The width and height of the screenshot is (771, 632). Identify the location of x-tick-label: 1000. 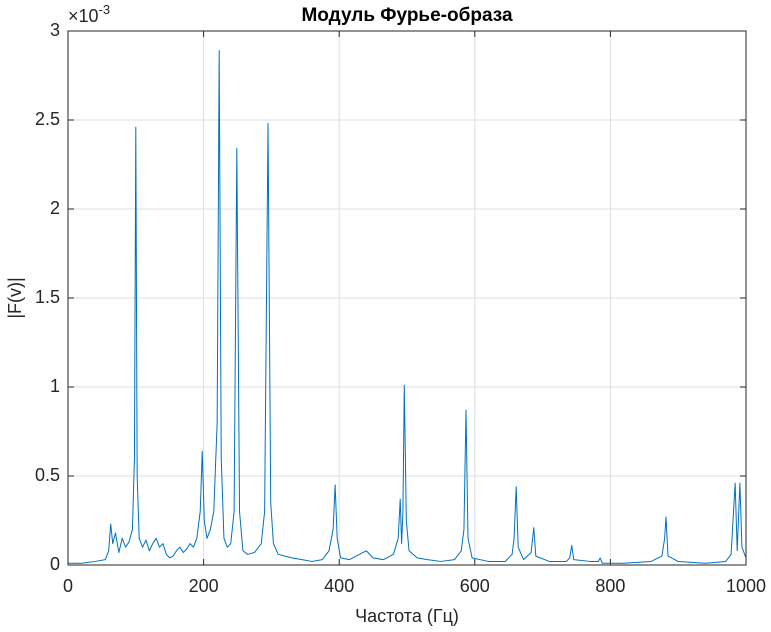
(746, 586).